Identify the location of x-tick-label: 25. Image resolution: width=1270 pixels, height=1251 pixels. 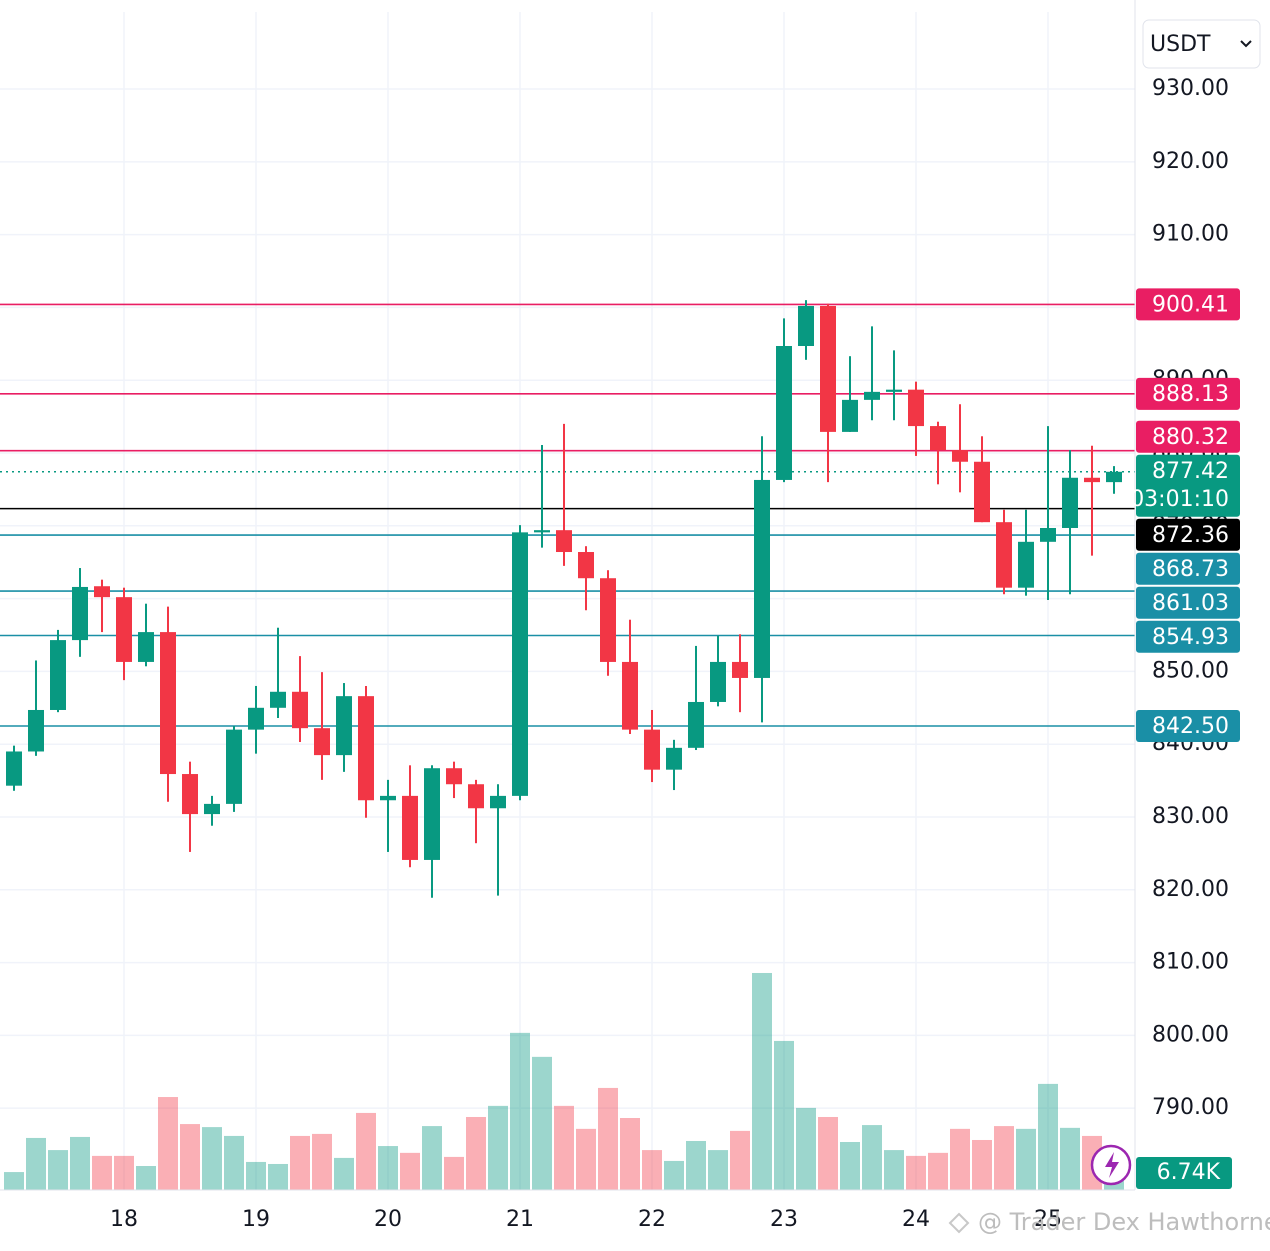
(1048, 1219).